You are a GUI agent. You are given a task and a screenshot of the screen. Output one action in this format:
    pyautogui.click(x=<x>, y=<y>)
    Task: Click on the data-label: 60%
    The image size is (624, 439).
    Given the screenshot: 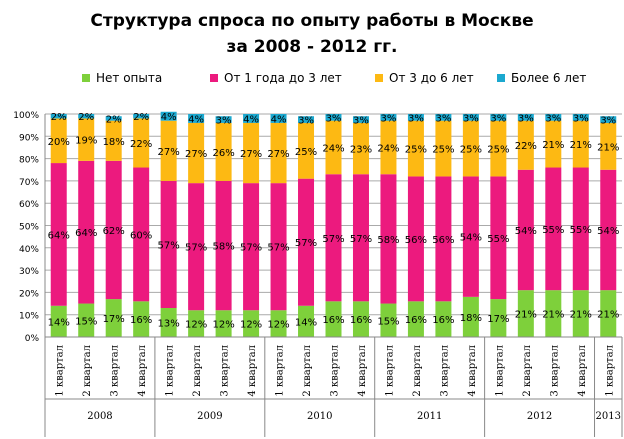 What is the action you would take?
    pyautogui.click(x=141, y=235)
    